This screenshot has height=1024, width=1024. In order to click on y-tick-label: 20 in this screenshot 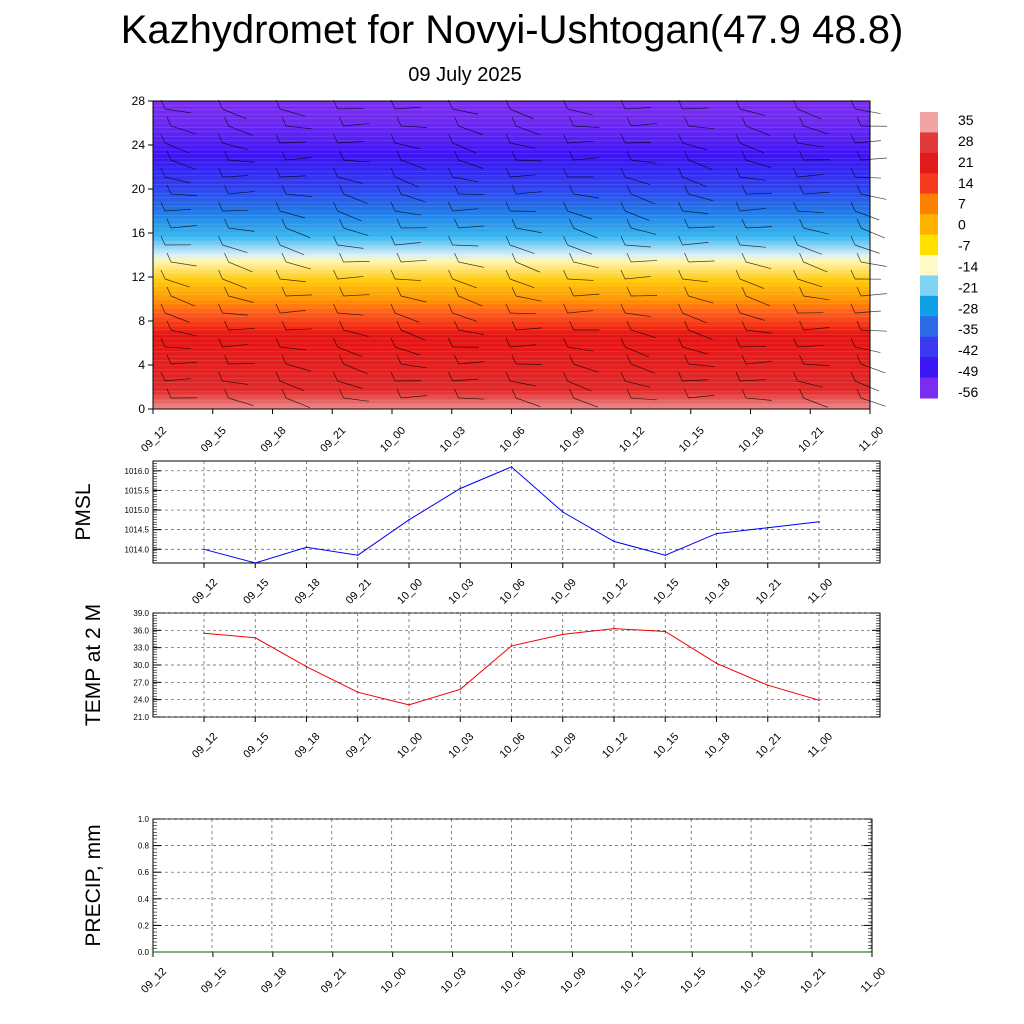, I will do `click(139, 189)`.